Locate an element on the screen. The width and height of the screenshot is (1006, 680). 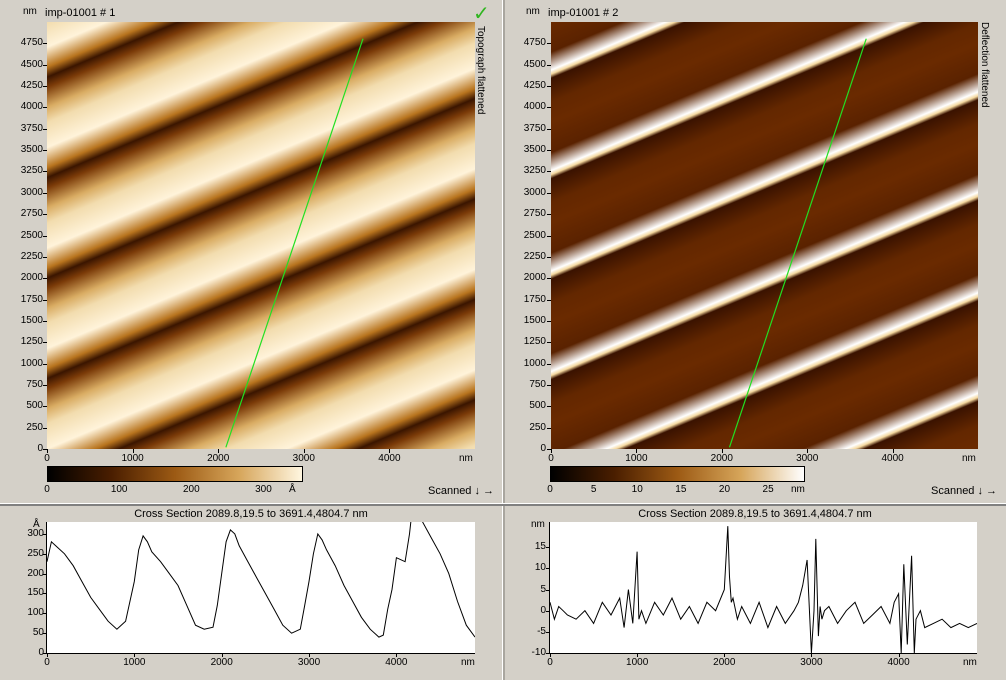
panel1-ytick-label: 4000 is located at coordinates (31, 107).